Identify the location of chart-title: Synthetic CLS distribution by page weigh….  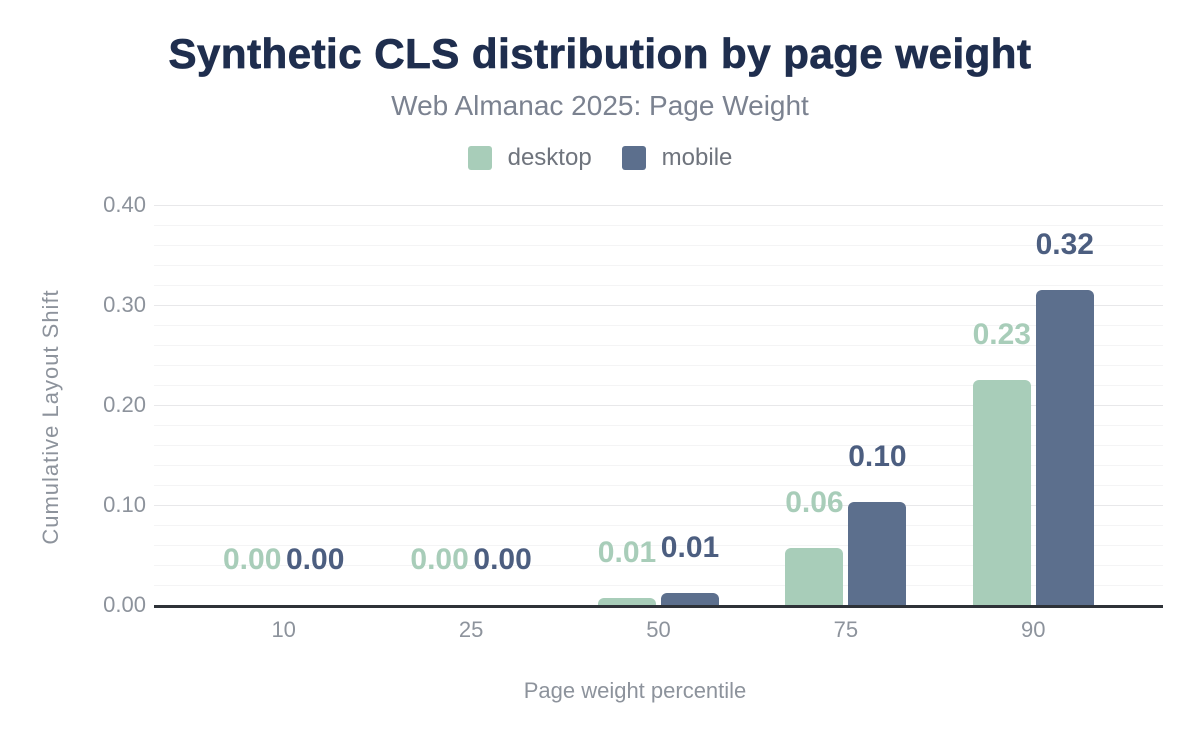
(600, 54).